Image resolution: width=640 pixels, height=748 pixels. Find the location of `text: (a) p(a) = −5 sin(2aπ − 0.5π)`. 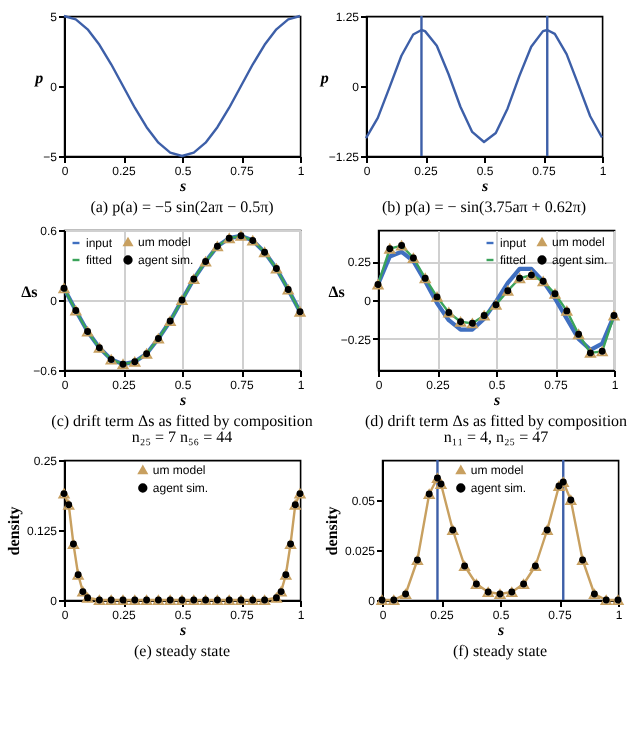

text: (a) p(a) = −5 sin(2aπ − 0.5π) is located at coordinates (182, 207).